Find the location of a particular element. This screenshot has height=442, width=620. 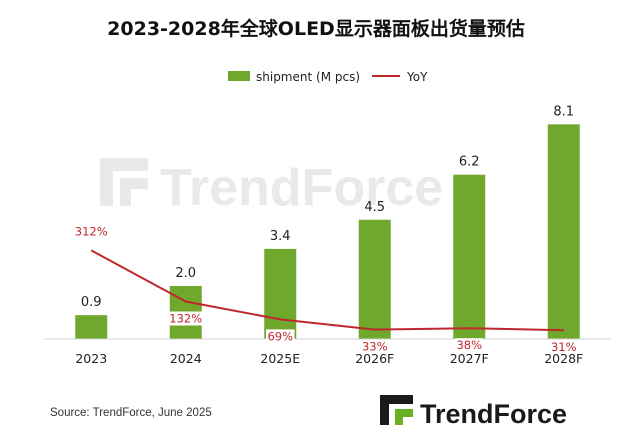

x-tick-label: 2023 is located at coordinates (91, 358).